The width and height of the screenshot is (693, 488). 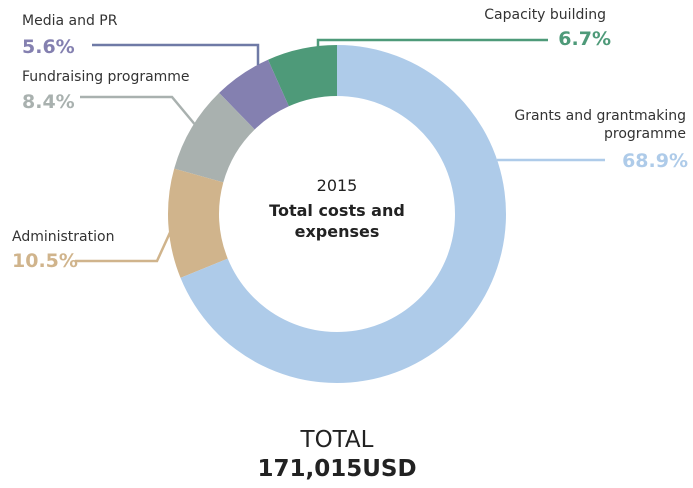 I want to click on total-value: 171,015USD, so click(x=337, y=469).